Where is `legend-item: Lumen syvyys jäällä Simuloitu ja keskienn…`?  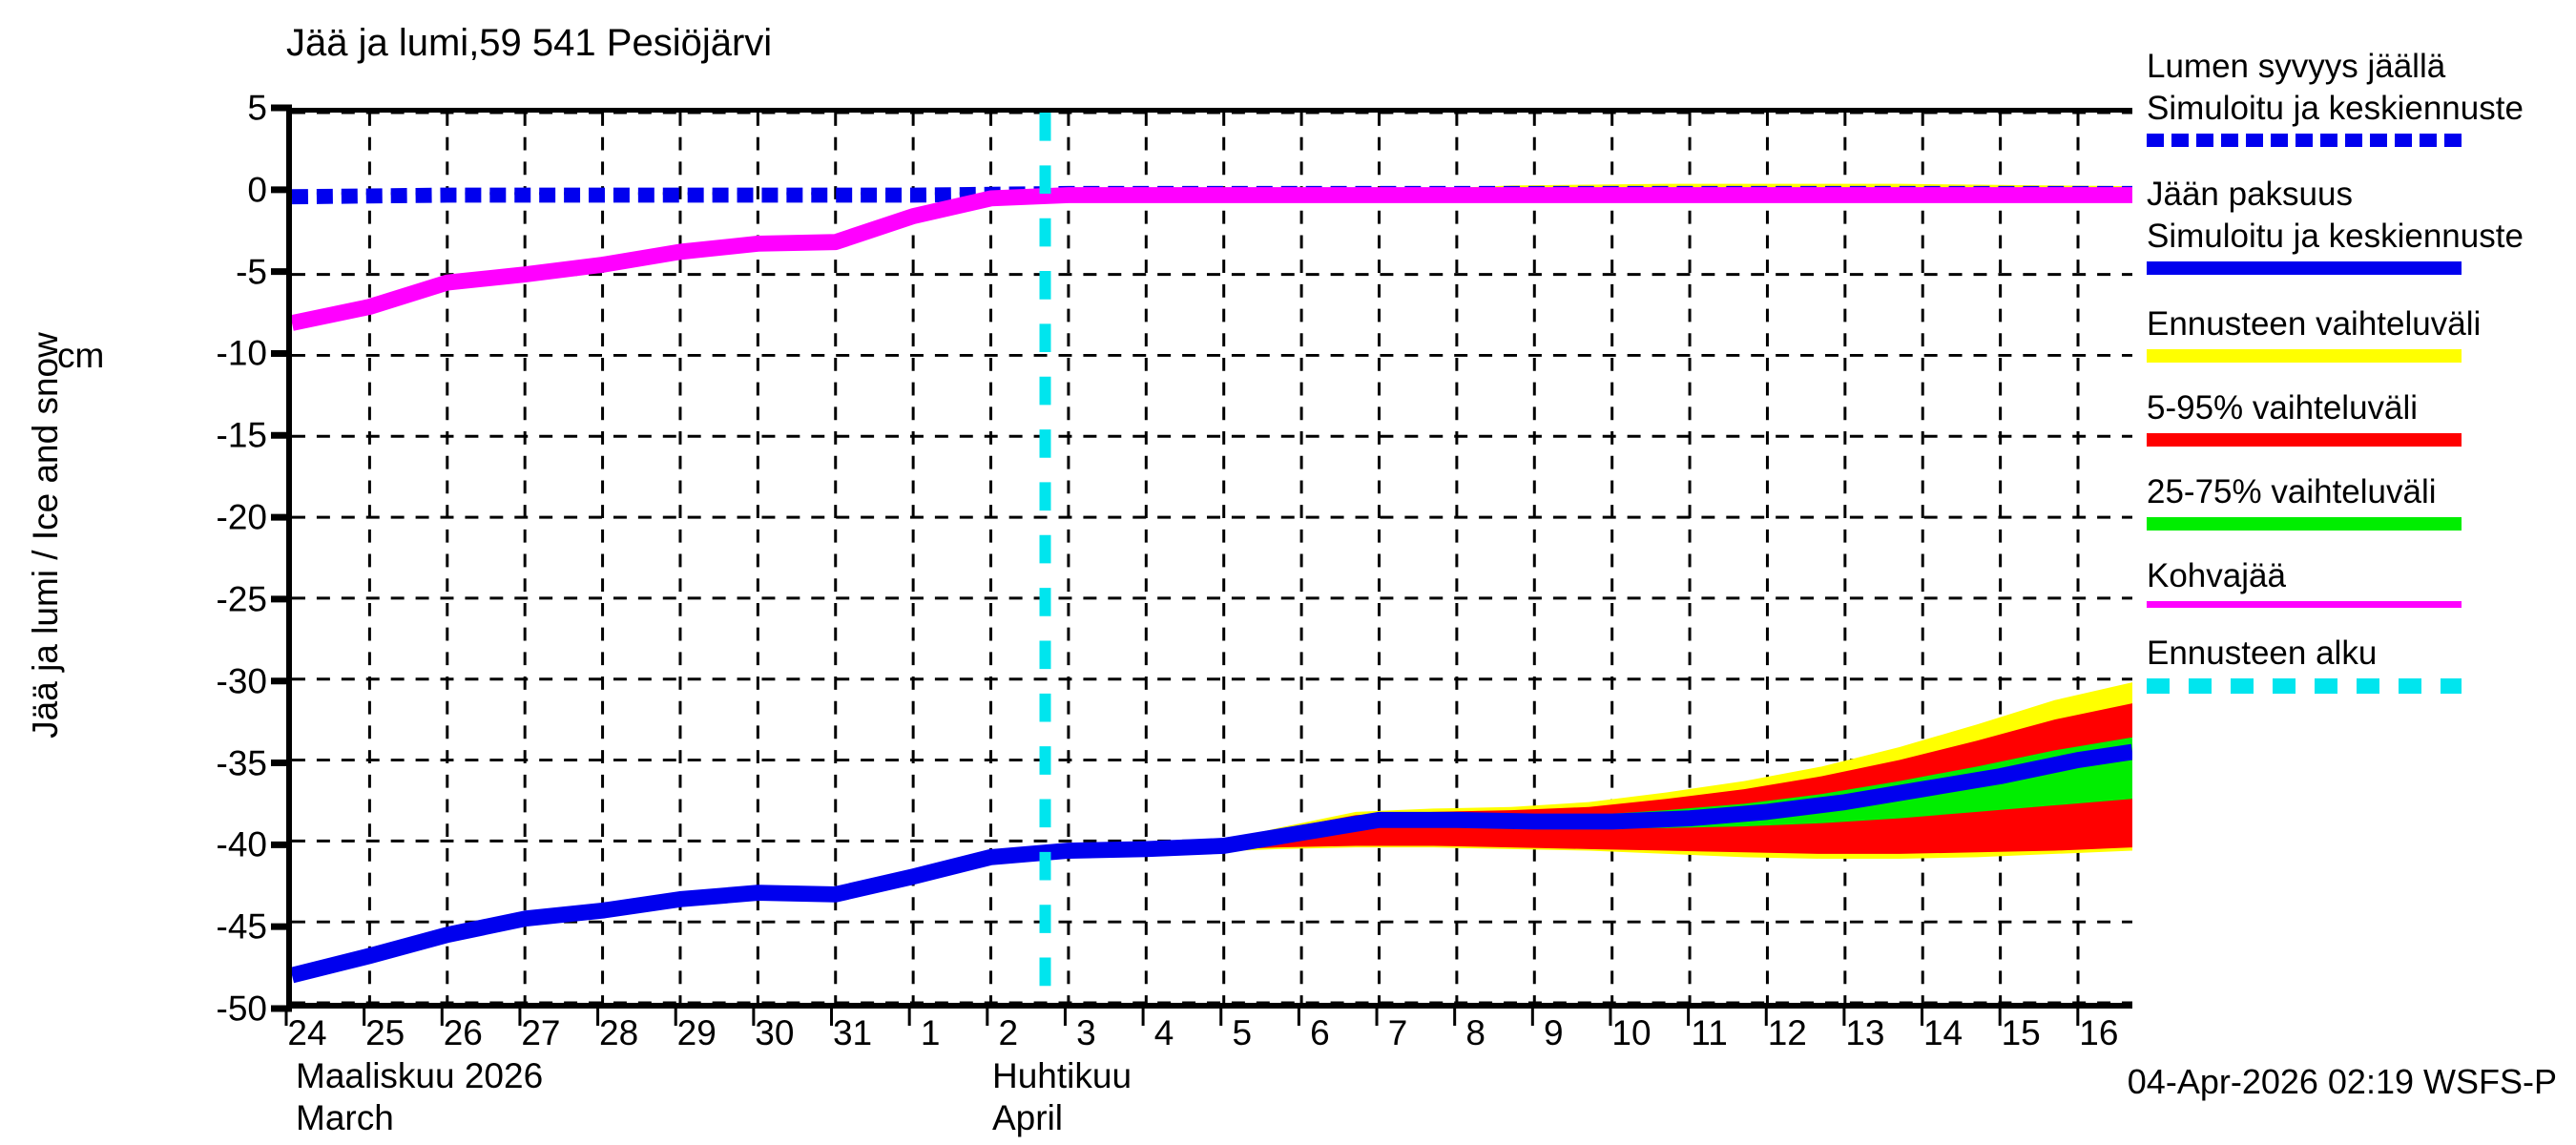 legend-item: Lumen syvyys jäällä Simuloitu ja keskienn… is located at coordinates (2356, 96).